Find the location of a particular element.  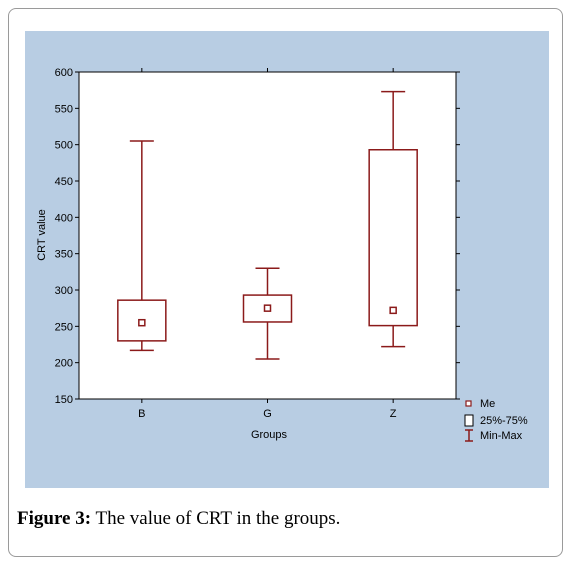

legend: Me 25%-75% Min-Max is located at coordinates (496, 420).